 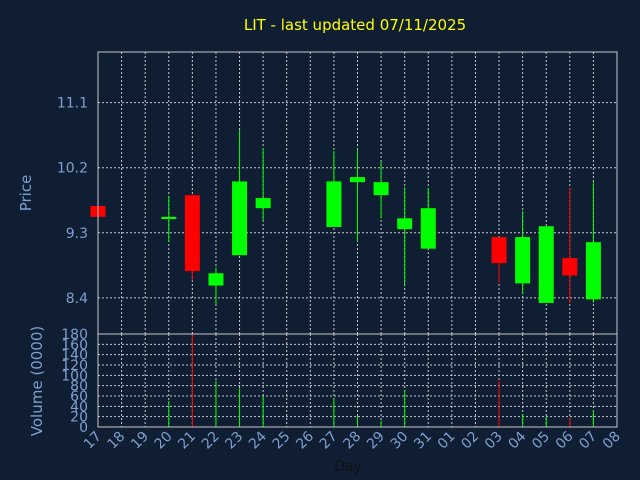 What do you see at coordinates (470, 441) in the screenshot?
I see `x-tick-label: 02` at bounding box center [470, 441].